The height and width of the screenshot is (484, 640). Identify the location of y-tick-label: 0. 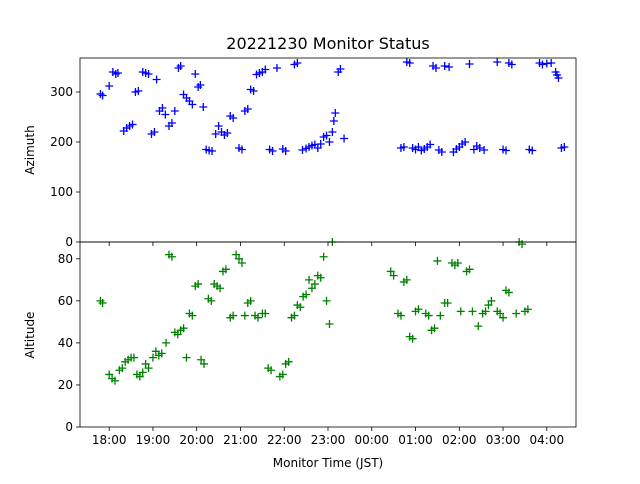
(69, 427).